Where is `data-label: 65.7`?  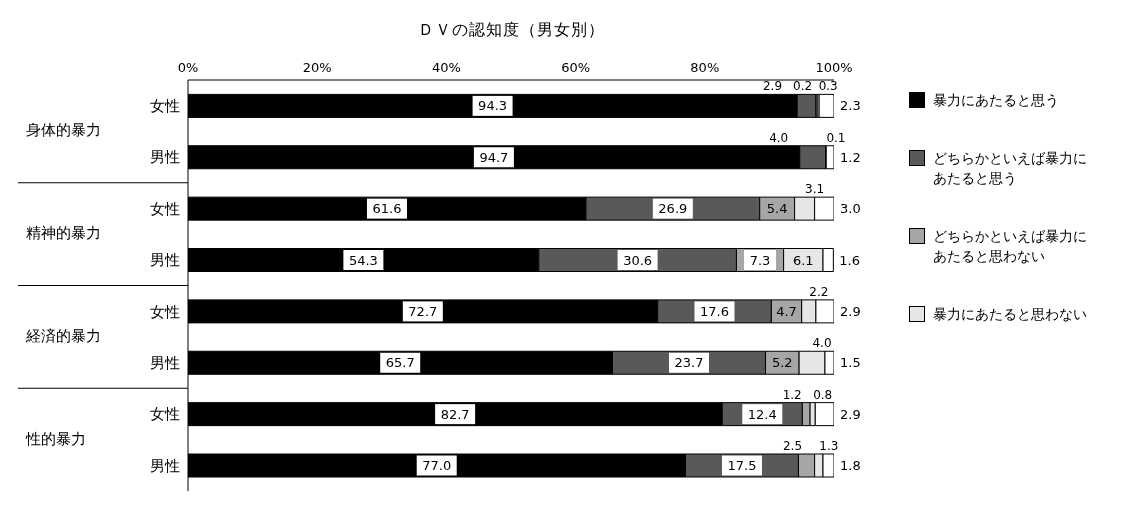
data-label: 65.7 is located at coordinates (400, 363).